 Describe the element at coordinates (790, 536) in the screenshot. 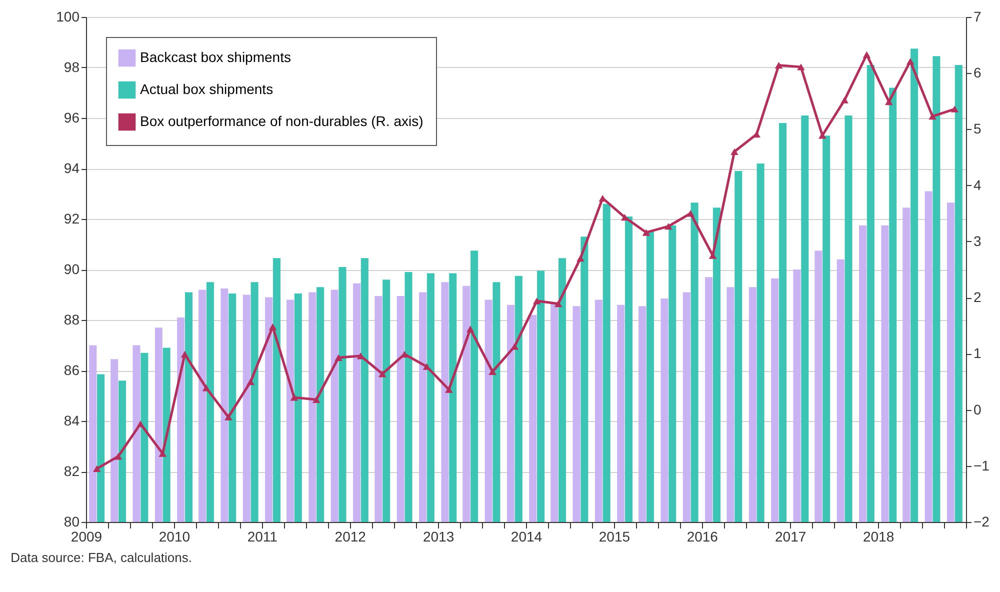

I see `x-tick-label: 2017` at that location.